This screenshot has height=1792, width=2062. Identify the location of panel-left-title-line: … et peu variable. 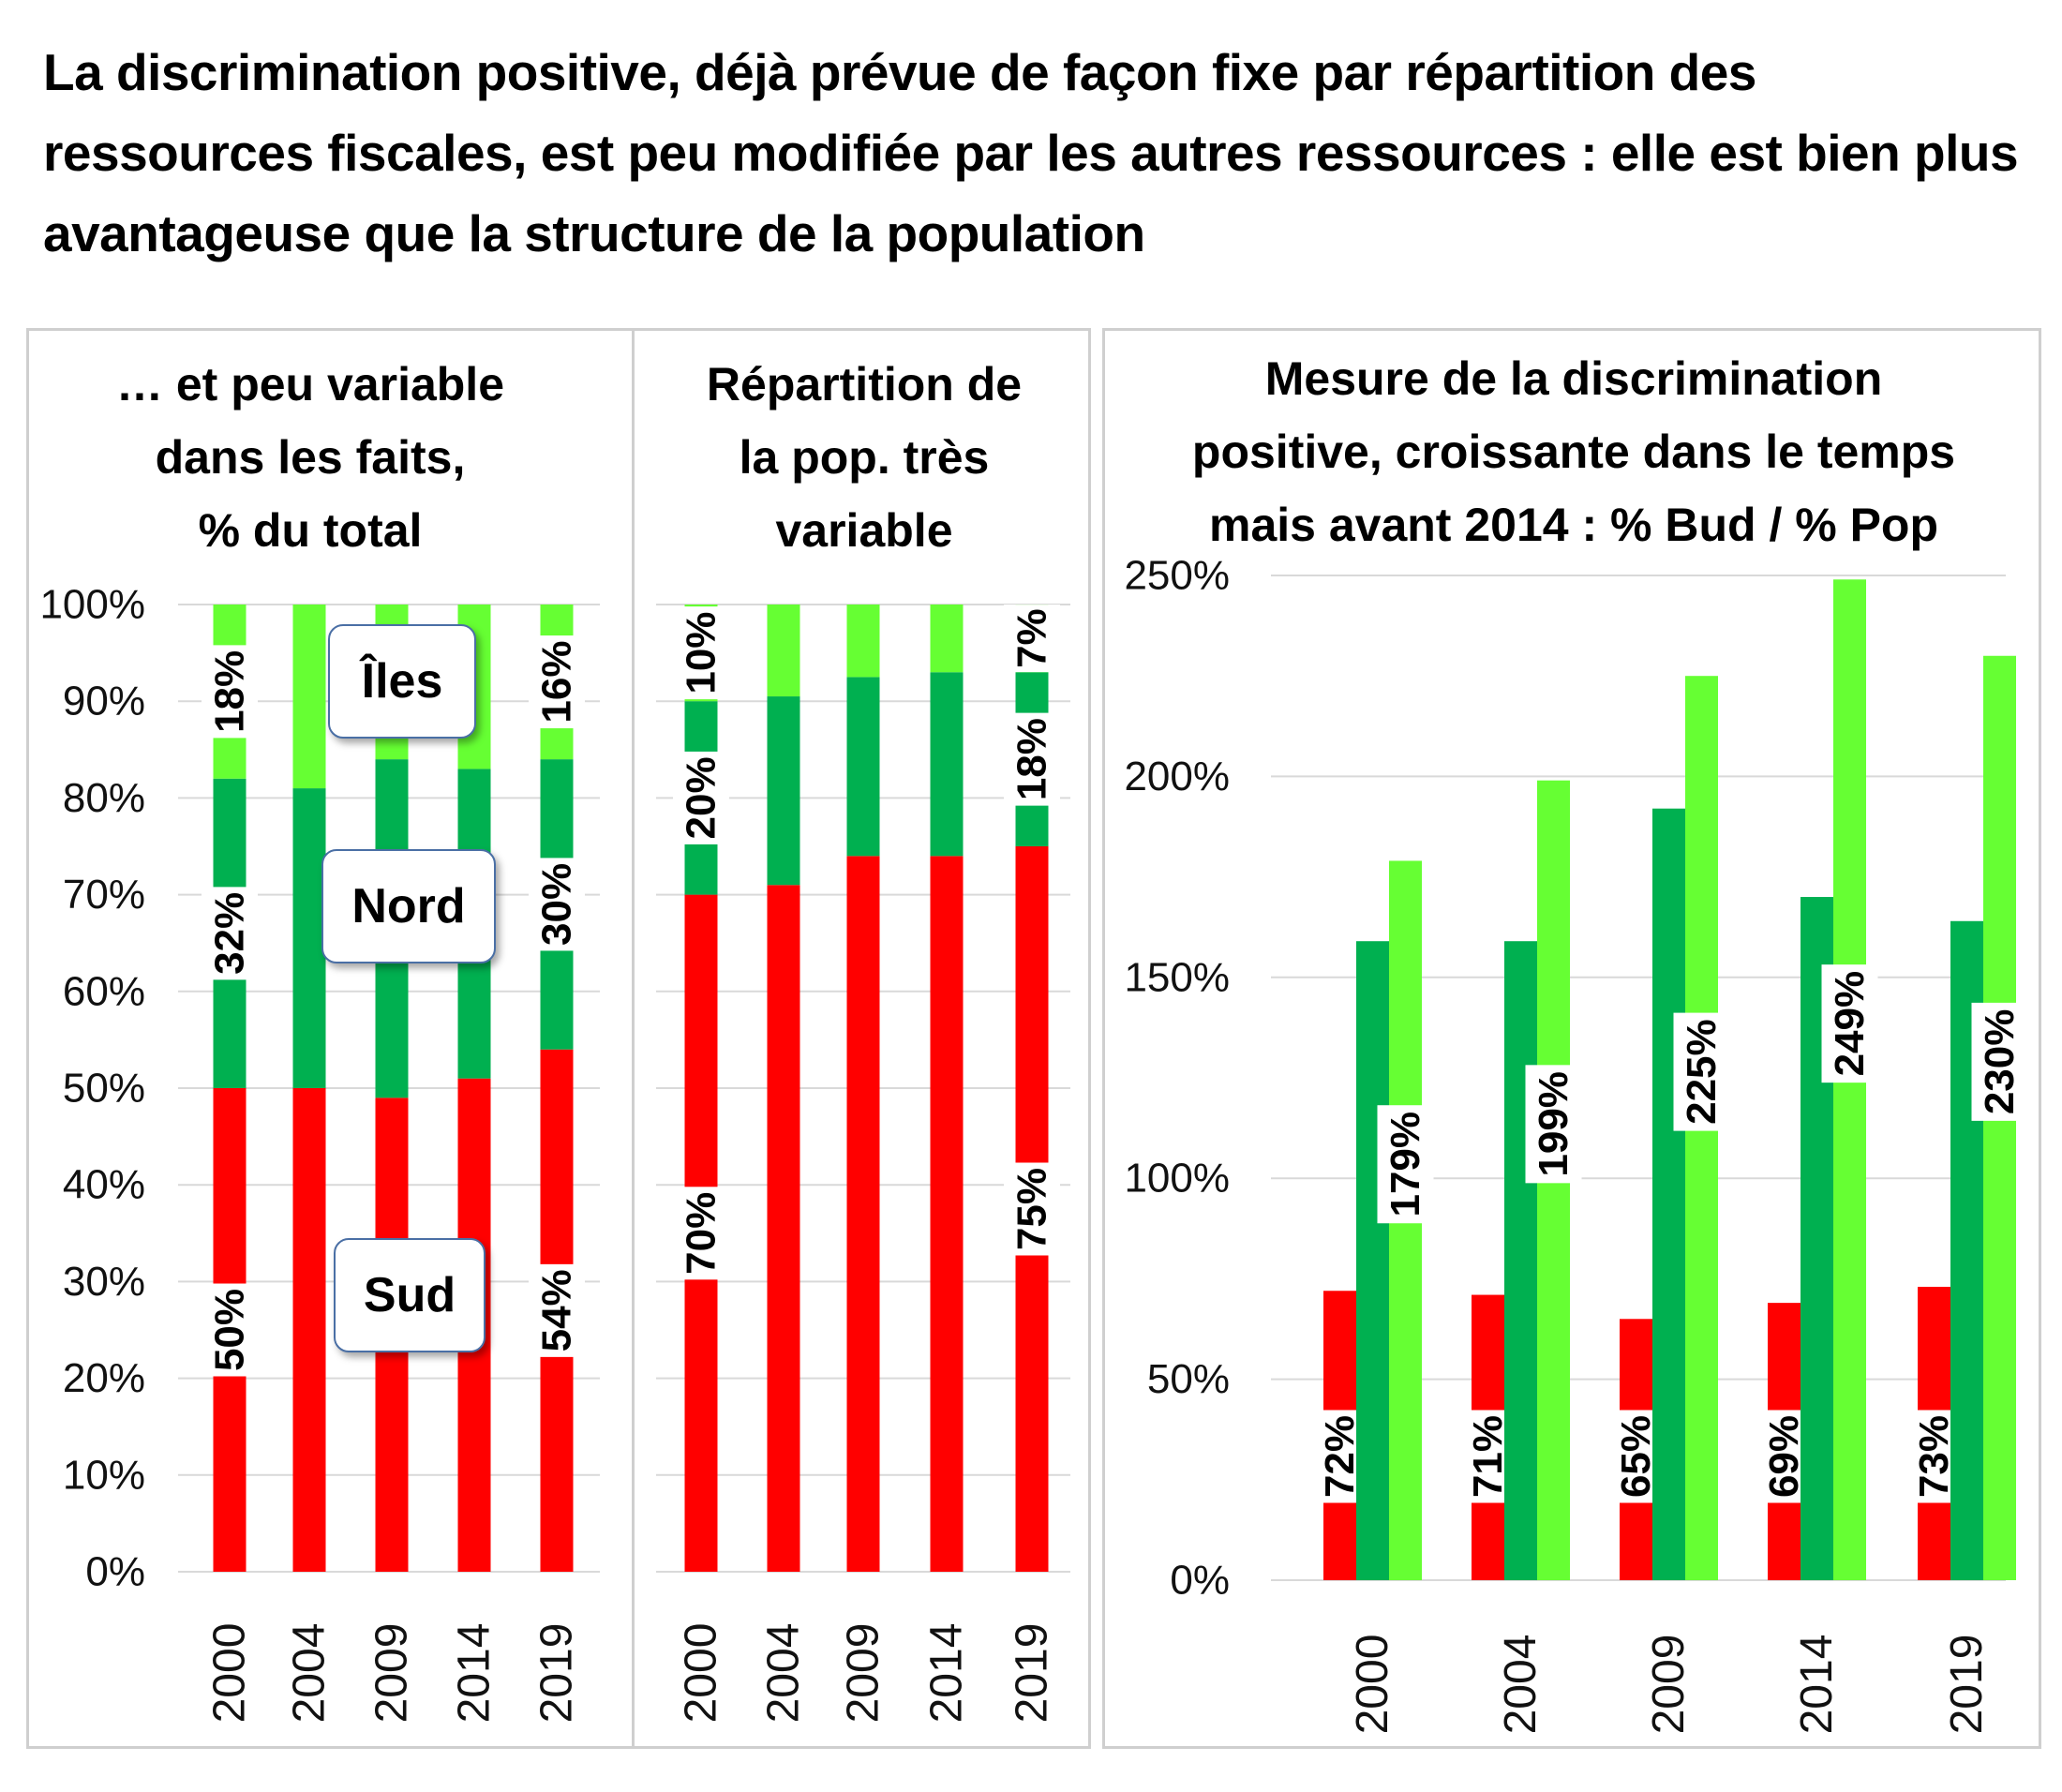
(310, 385).